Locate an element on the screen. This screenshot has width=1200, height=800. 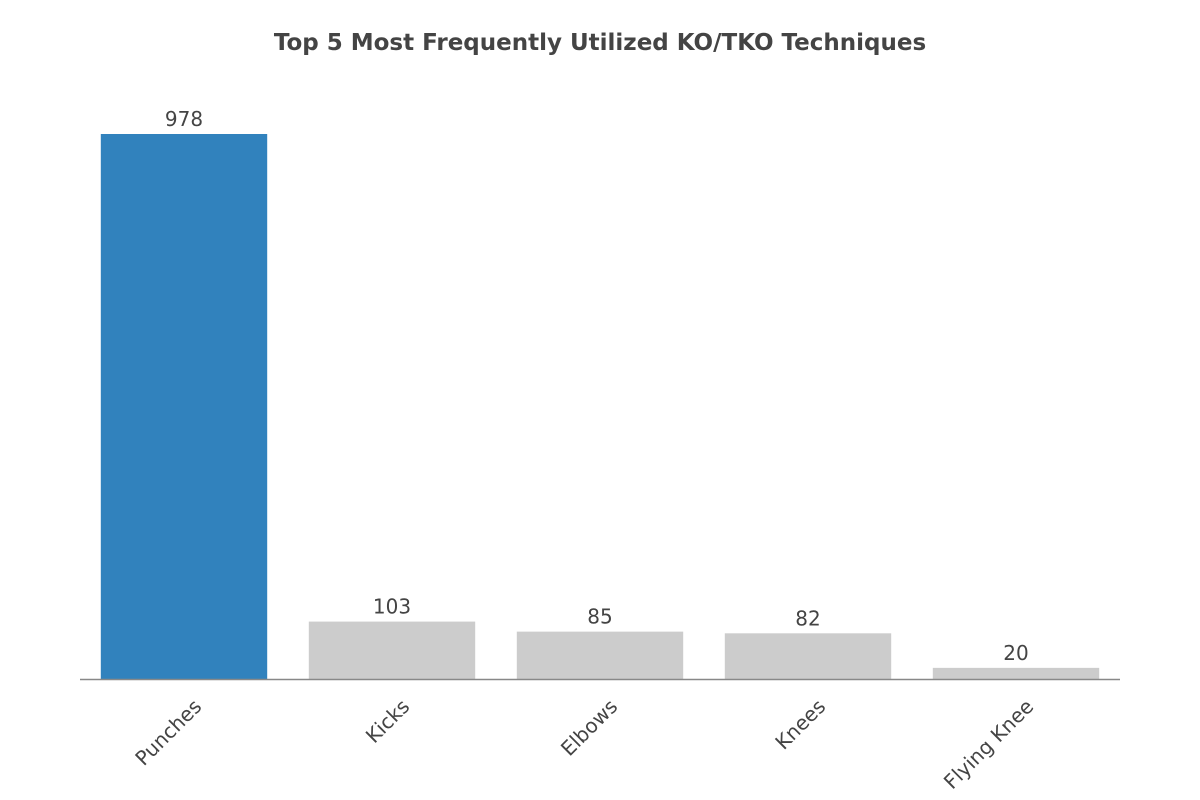
value-label-knees: 82 is located at coordinates (807, 618).